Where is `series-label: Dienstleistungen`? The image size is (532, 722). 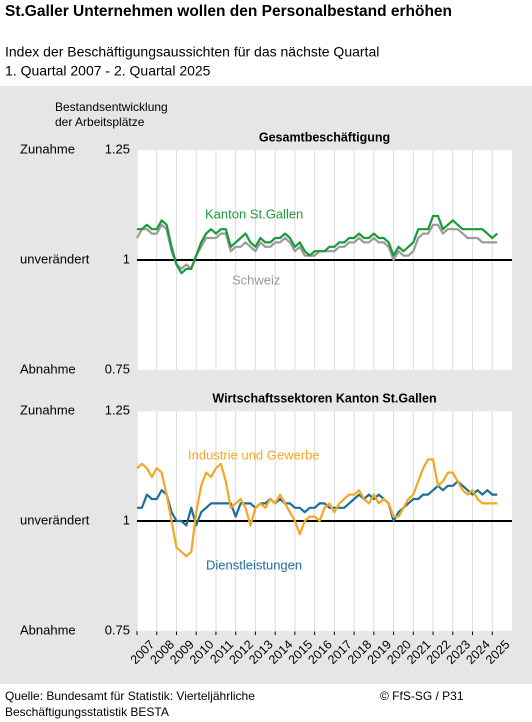 series-label: Dienstleistungen is located at coordinates (254, 564).